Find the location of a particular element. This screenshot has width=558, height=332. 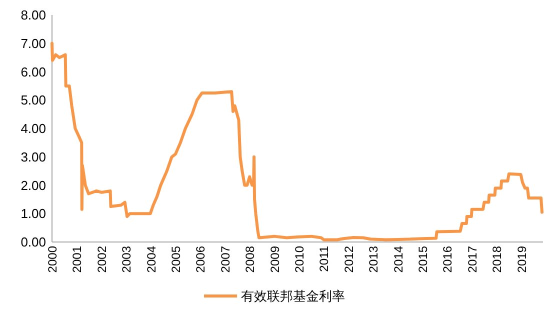

y-tick-label: 8.00 is located at coordinates (33, 15).